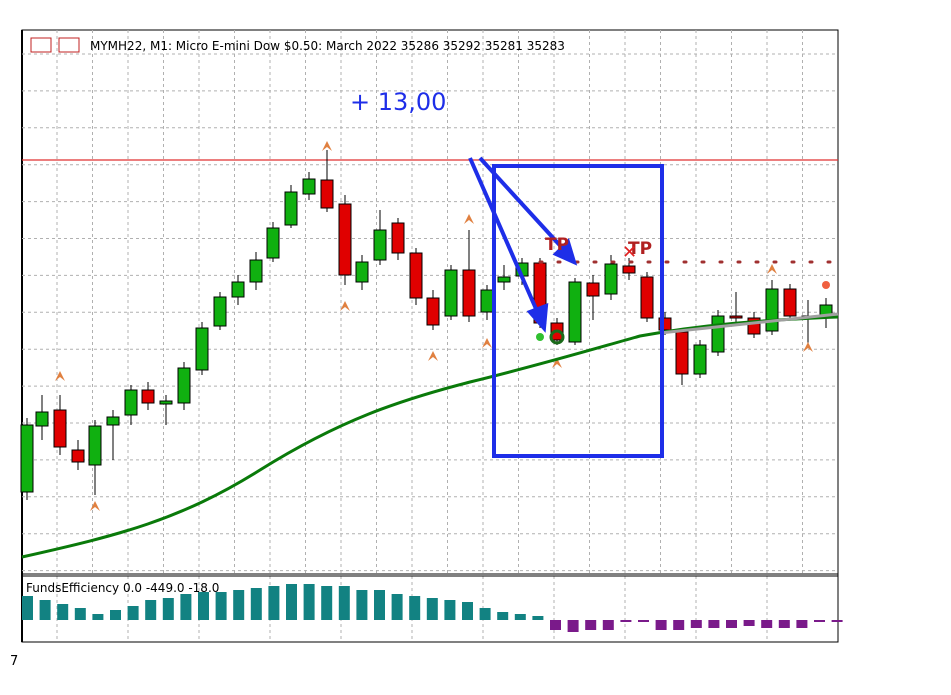 The width and height of the screenshot is (951, 695). I want to click on indicator-label: FundsEfficiency 0.0 -449.0 -18.0, so click(122, 588).